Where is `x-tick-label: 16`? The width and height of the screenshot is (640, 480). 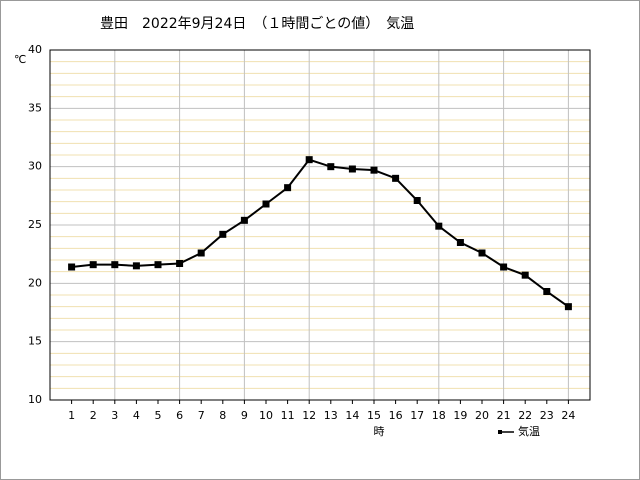 x-tick-label: 16 is located at coordinates (396, 415).